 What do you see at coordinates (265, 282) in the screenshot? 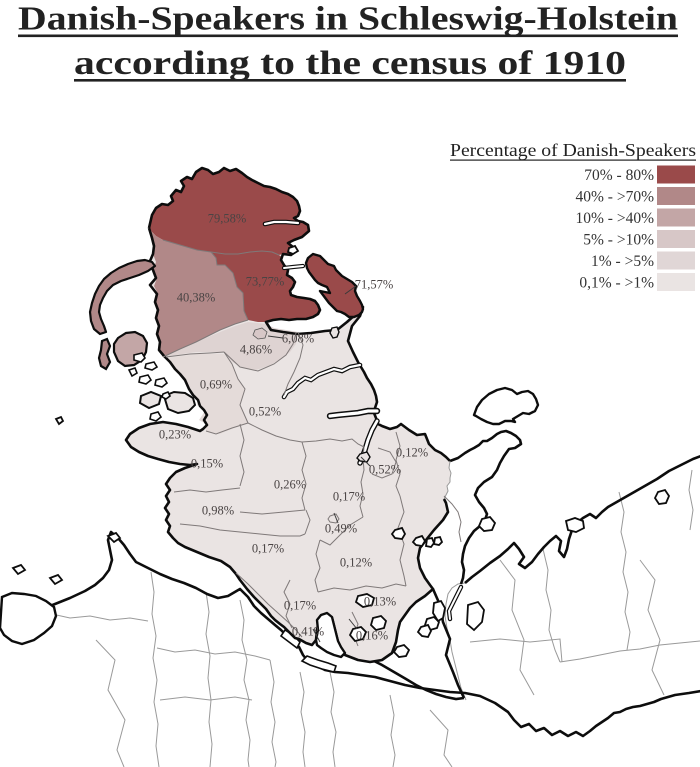
I see `svg-text: 73,77%` at bounding box center [265, 282].